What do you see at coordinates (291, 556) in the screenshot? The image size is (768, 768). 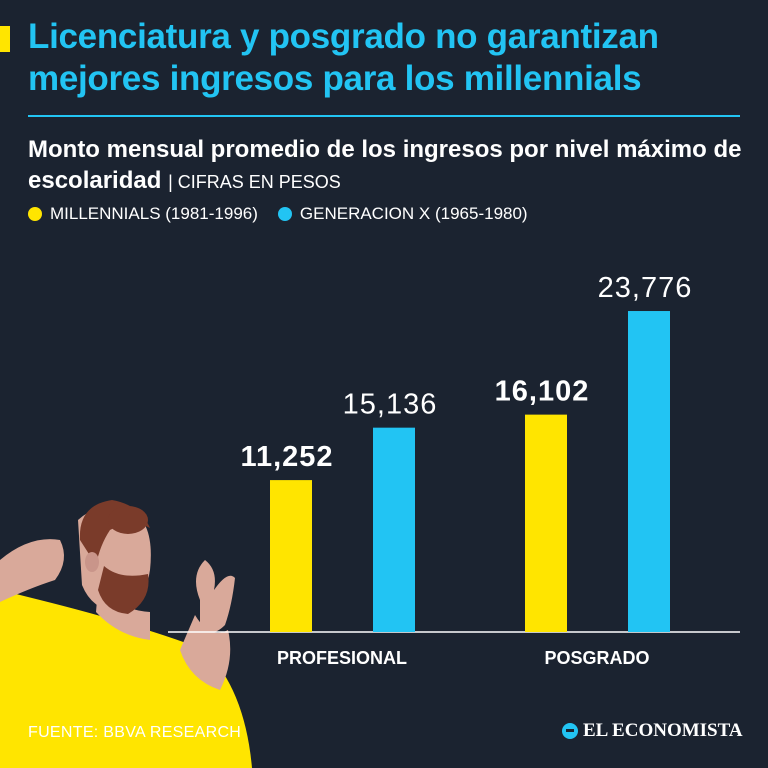 I see `bar-millennials-profesional` at bounding box center [291, 556].